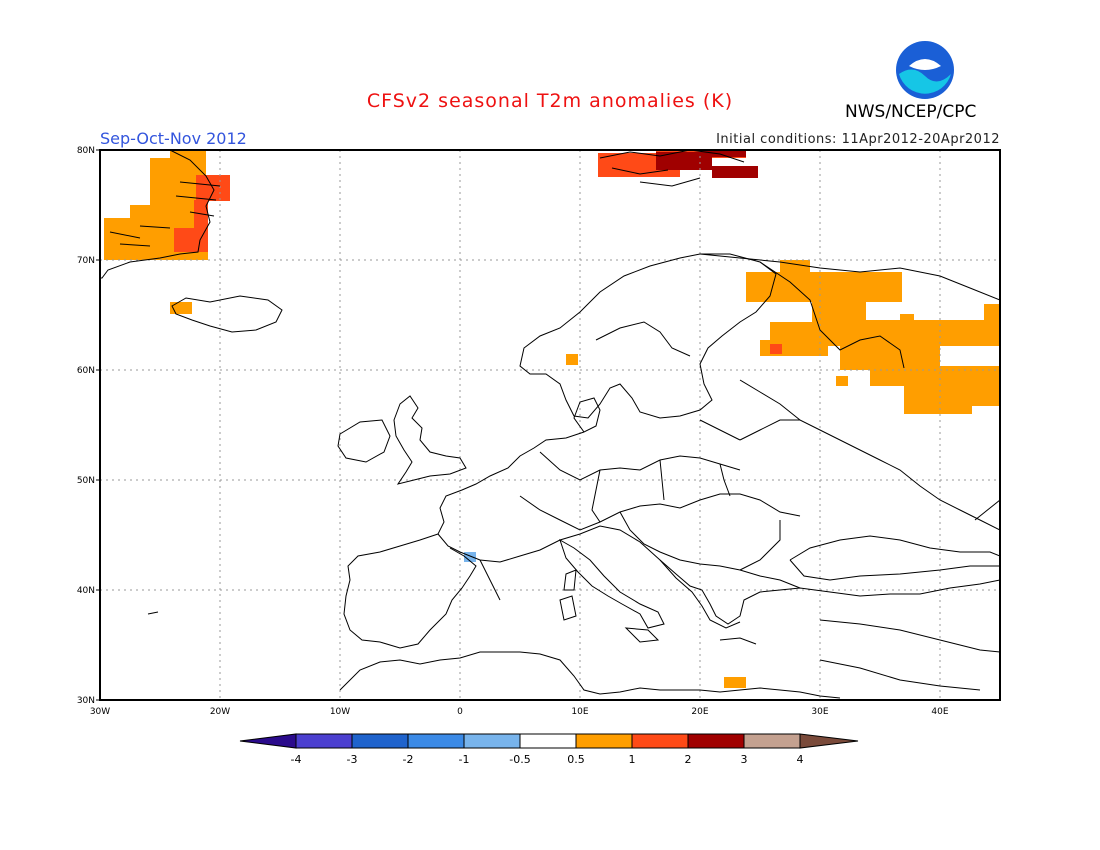 Image resolution: width=1100 pixels, height=850 pixels. What do you see at coordinates (408, 759) in the screenshot?
I see `colorbar-label: -2` at bounding box center [408, 759].